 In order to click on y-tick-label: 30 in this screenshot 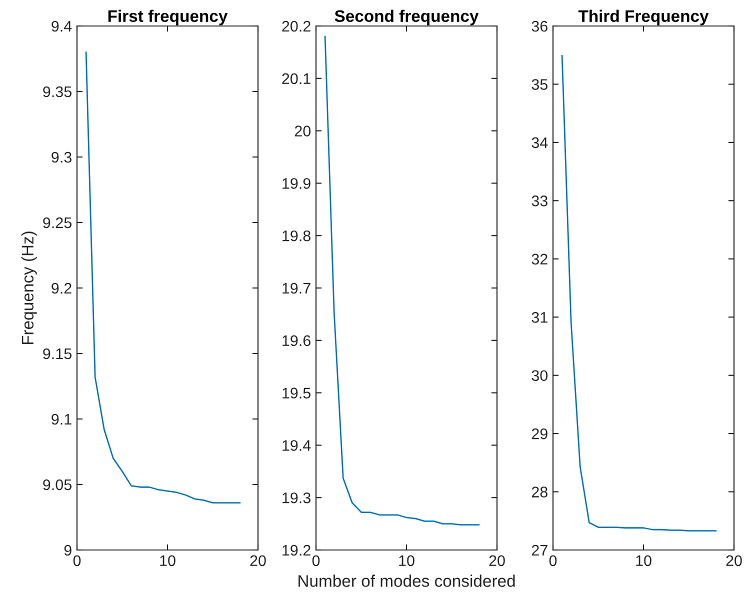, I will do `click(540, 376)`.